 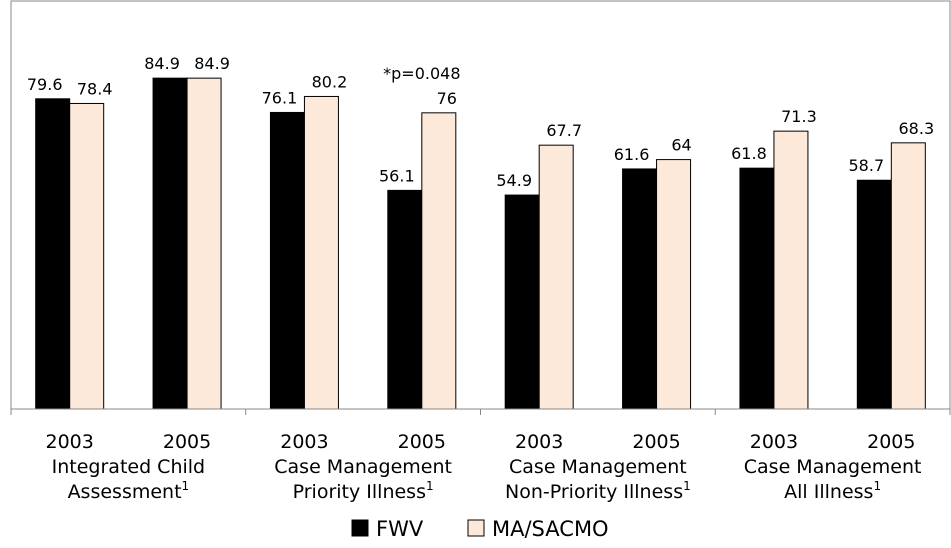 What do you see at coordinates (514, 180) in the screenshot?
I see `data-label: 54.9` at bounding box center [514, 180].